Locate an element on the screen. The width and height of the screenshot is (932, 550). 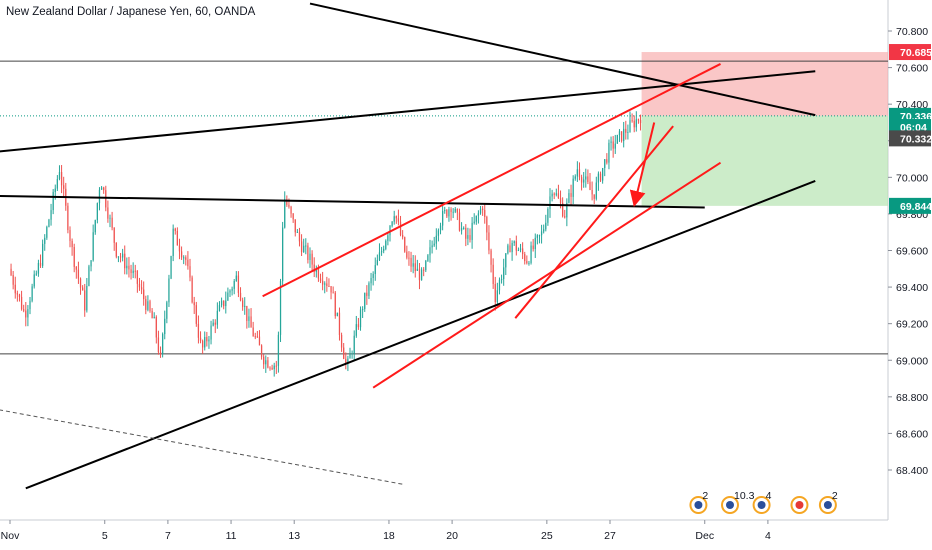
y-tick-label: 68.600 is located at coordinates (912, 434).